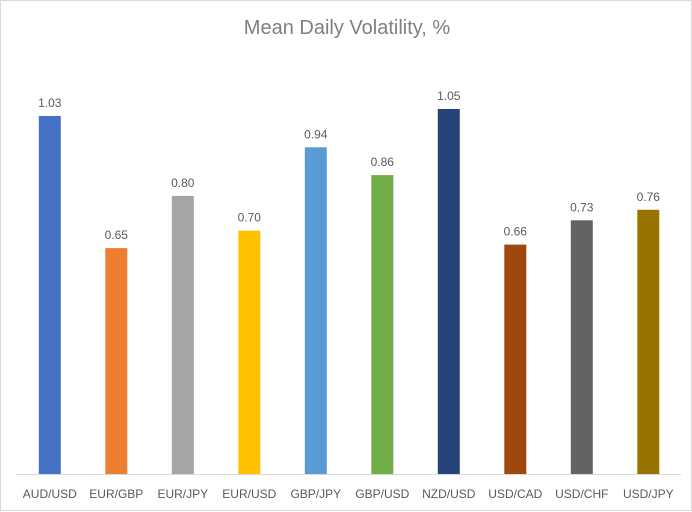 The height and width of the screenshot is (512, 692). Describe the element at coordinates (582, 207) in the screenshot. I see `data-label-usd-chf: 0.73` at that location.